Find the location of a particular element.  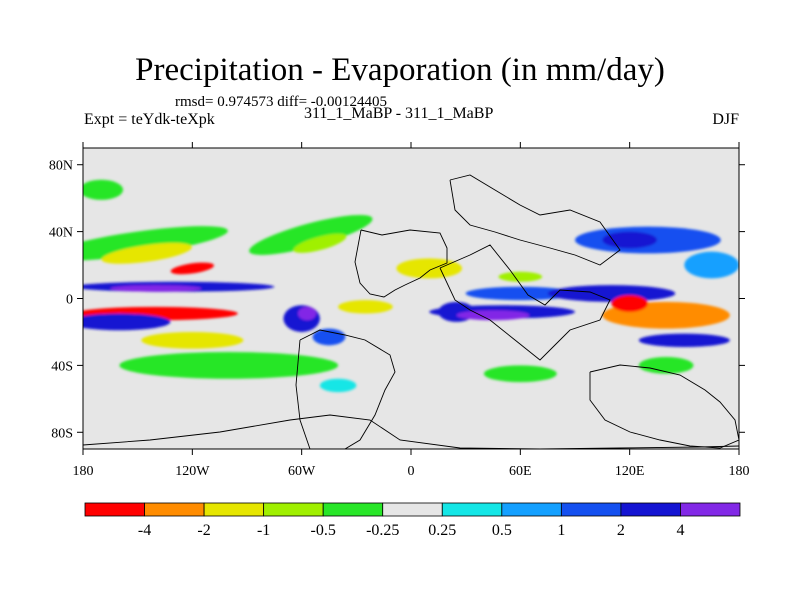

contour-region-north-pacific-storm-track-core is located at coordinates (146, 253).